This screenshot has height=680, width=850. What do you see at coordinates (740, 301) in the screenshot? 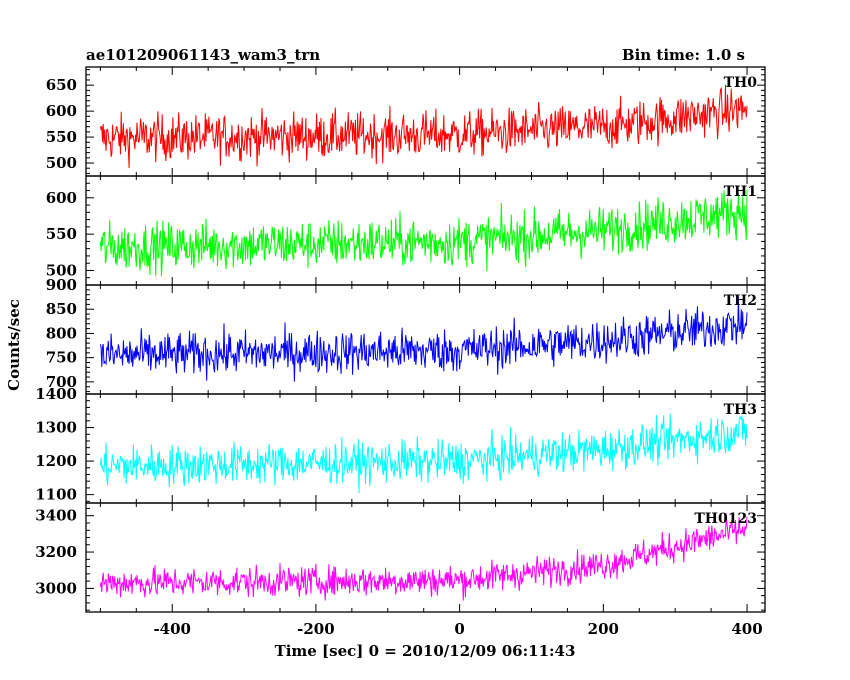
I see `series-label-th2: TH2` at bounding box center [740, 301].